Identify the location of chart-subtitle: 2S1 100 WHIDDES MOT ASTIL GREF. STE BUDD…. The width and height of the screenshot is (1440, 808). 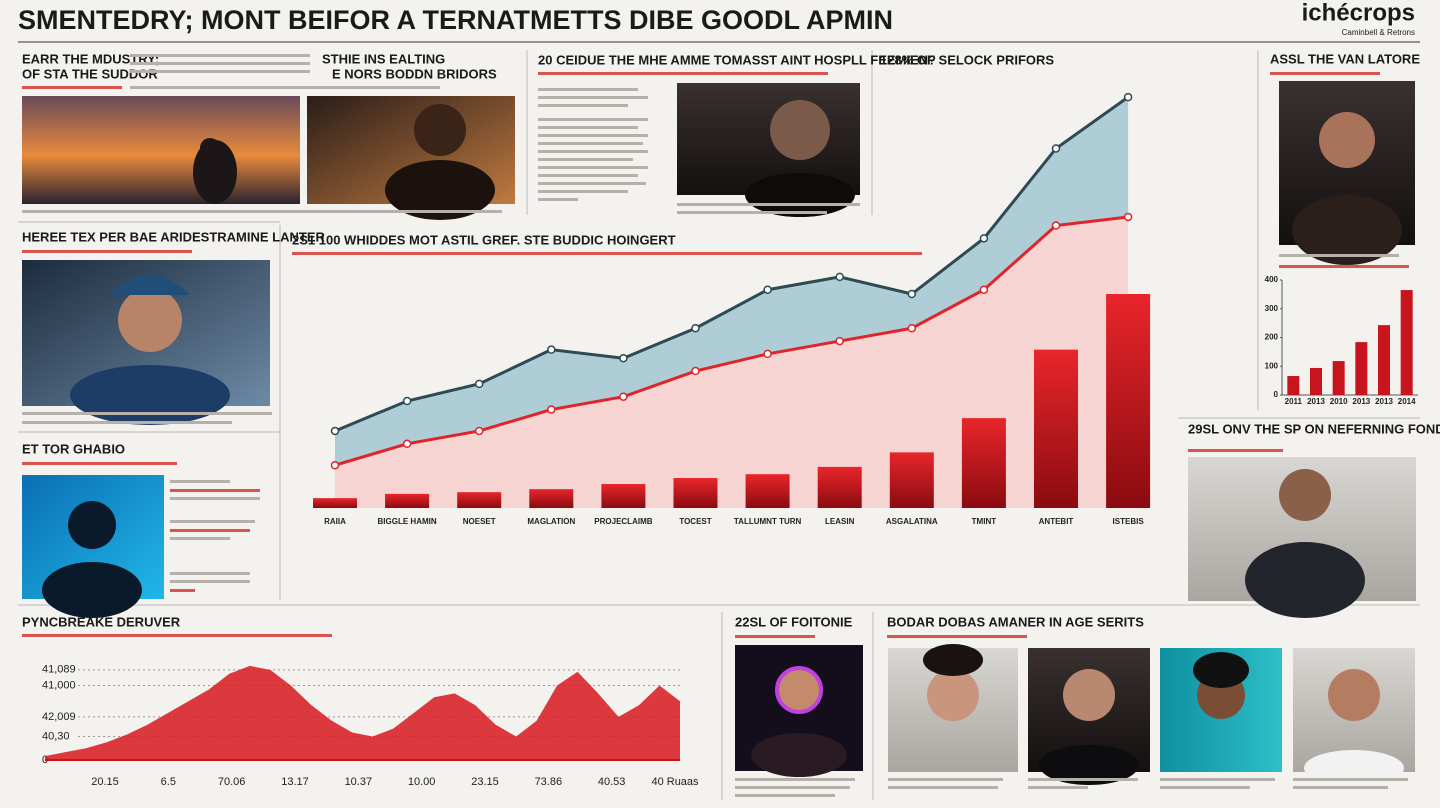
(484, 239).